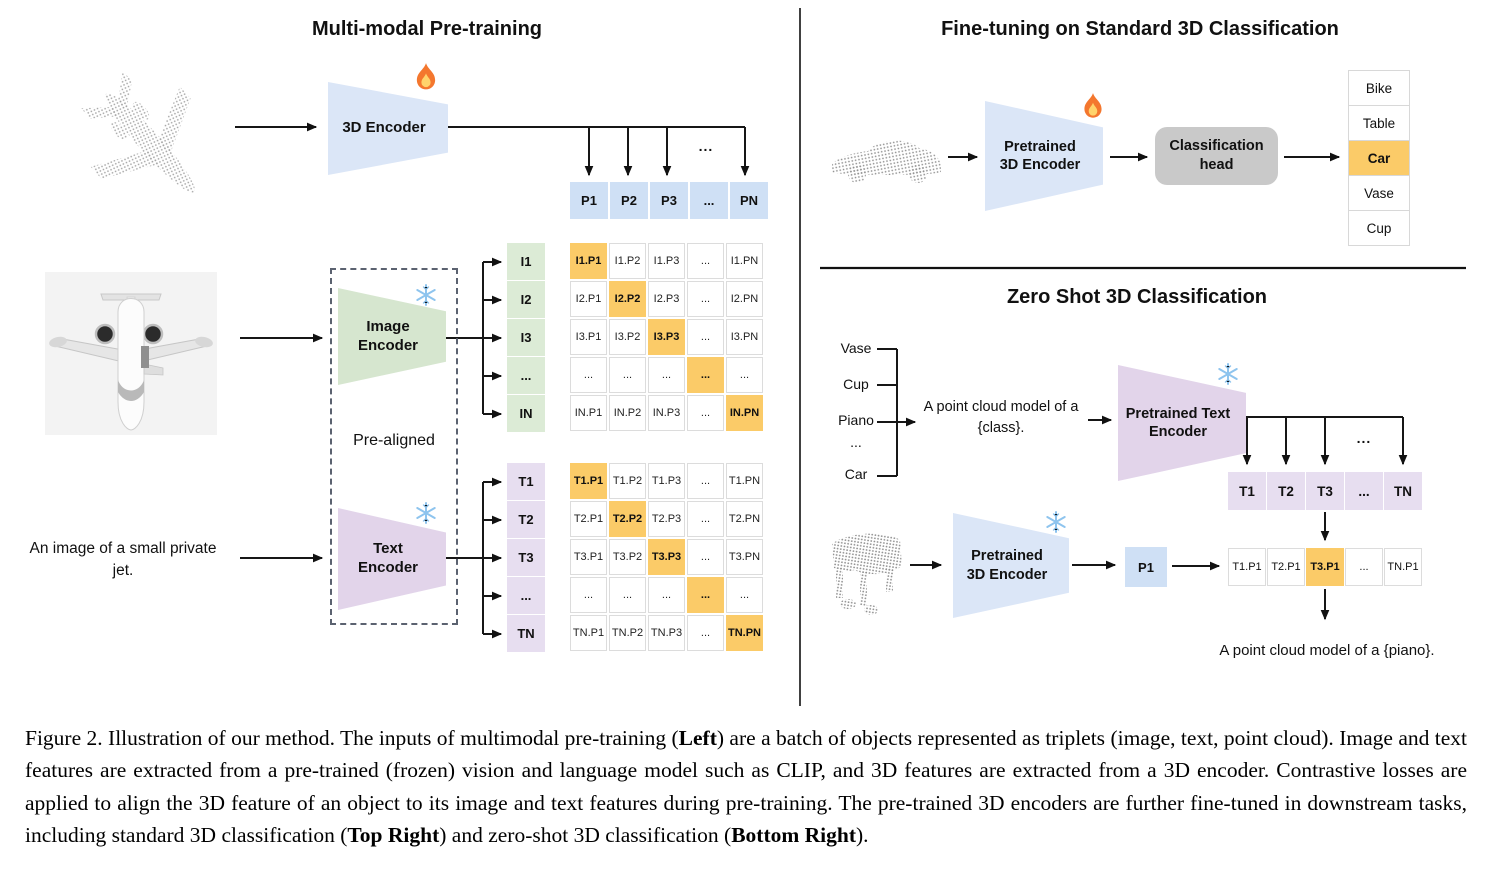 Image resolution: width=1490 pixels, height=888 pixels. I want to click on image-feature-cell: I1, so click(526, 261).